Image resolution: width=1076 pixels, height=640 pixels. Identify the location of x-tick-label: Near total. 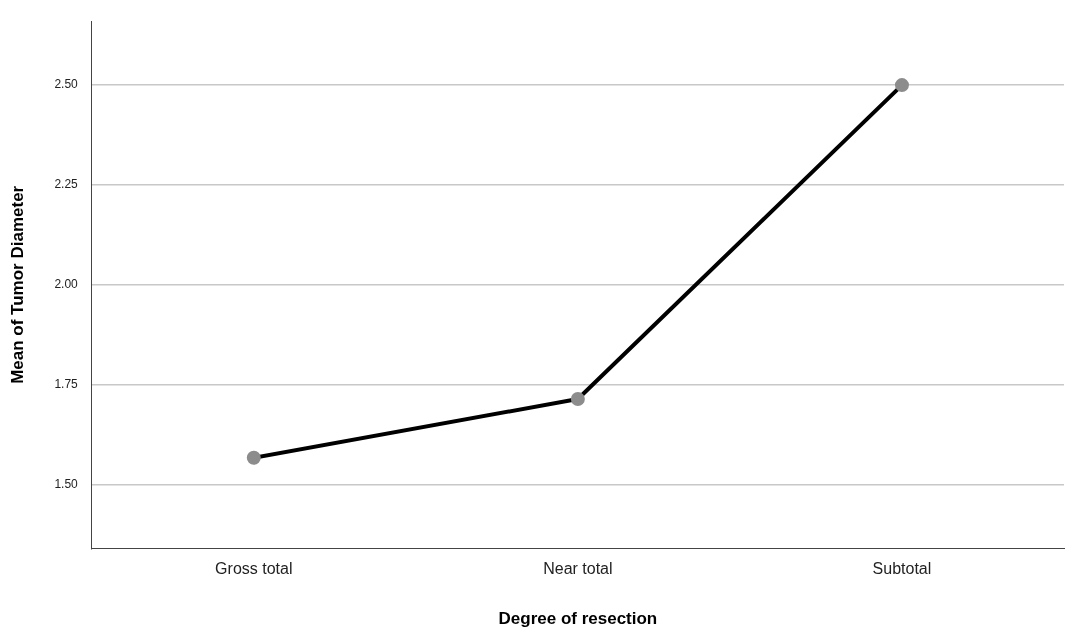
(578, 569).